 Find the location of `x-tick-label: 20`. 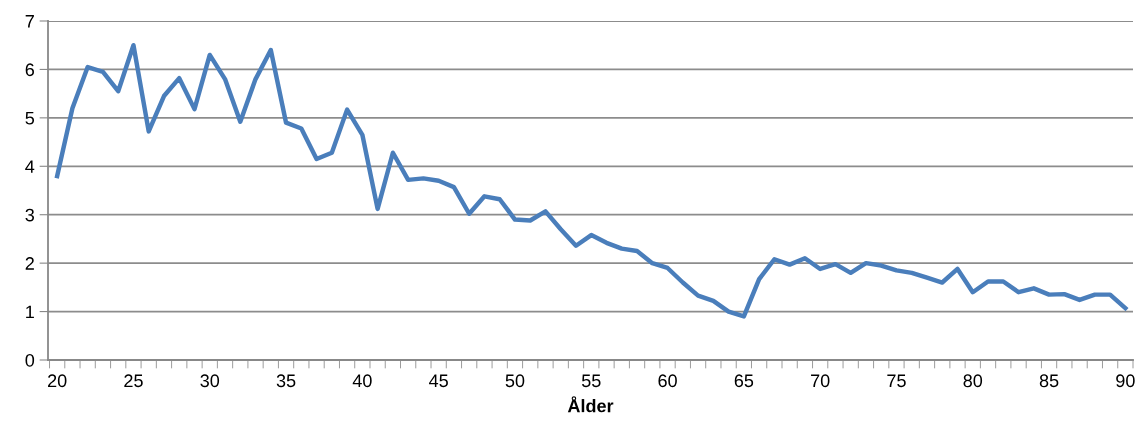

x-tick-label: 20 is located at coordinates (57, 381).